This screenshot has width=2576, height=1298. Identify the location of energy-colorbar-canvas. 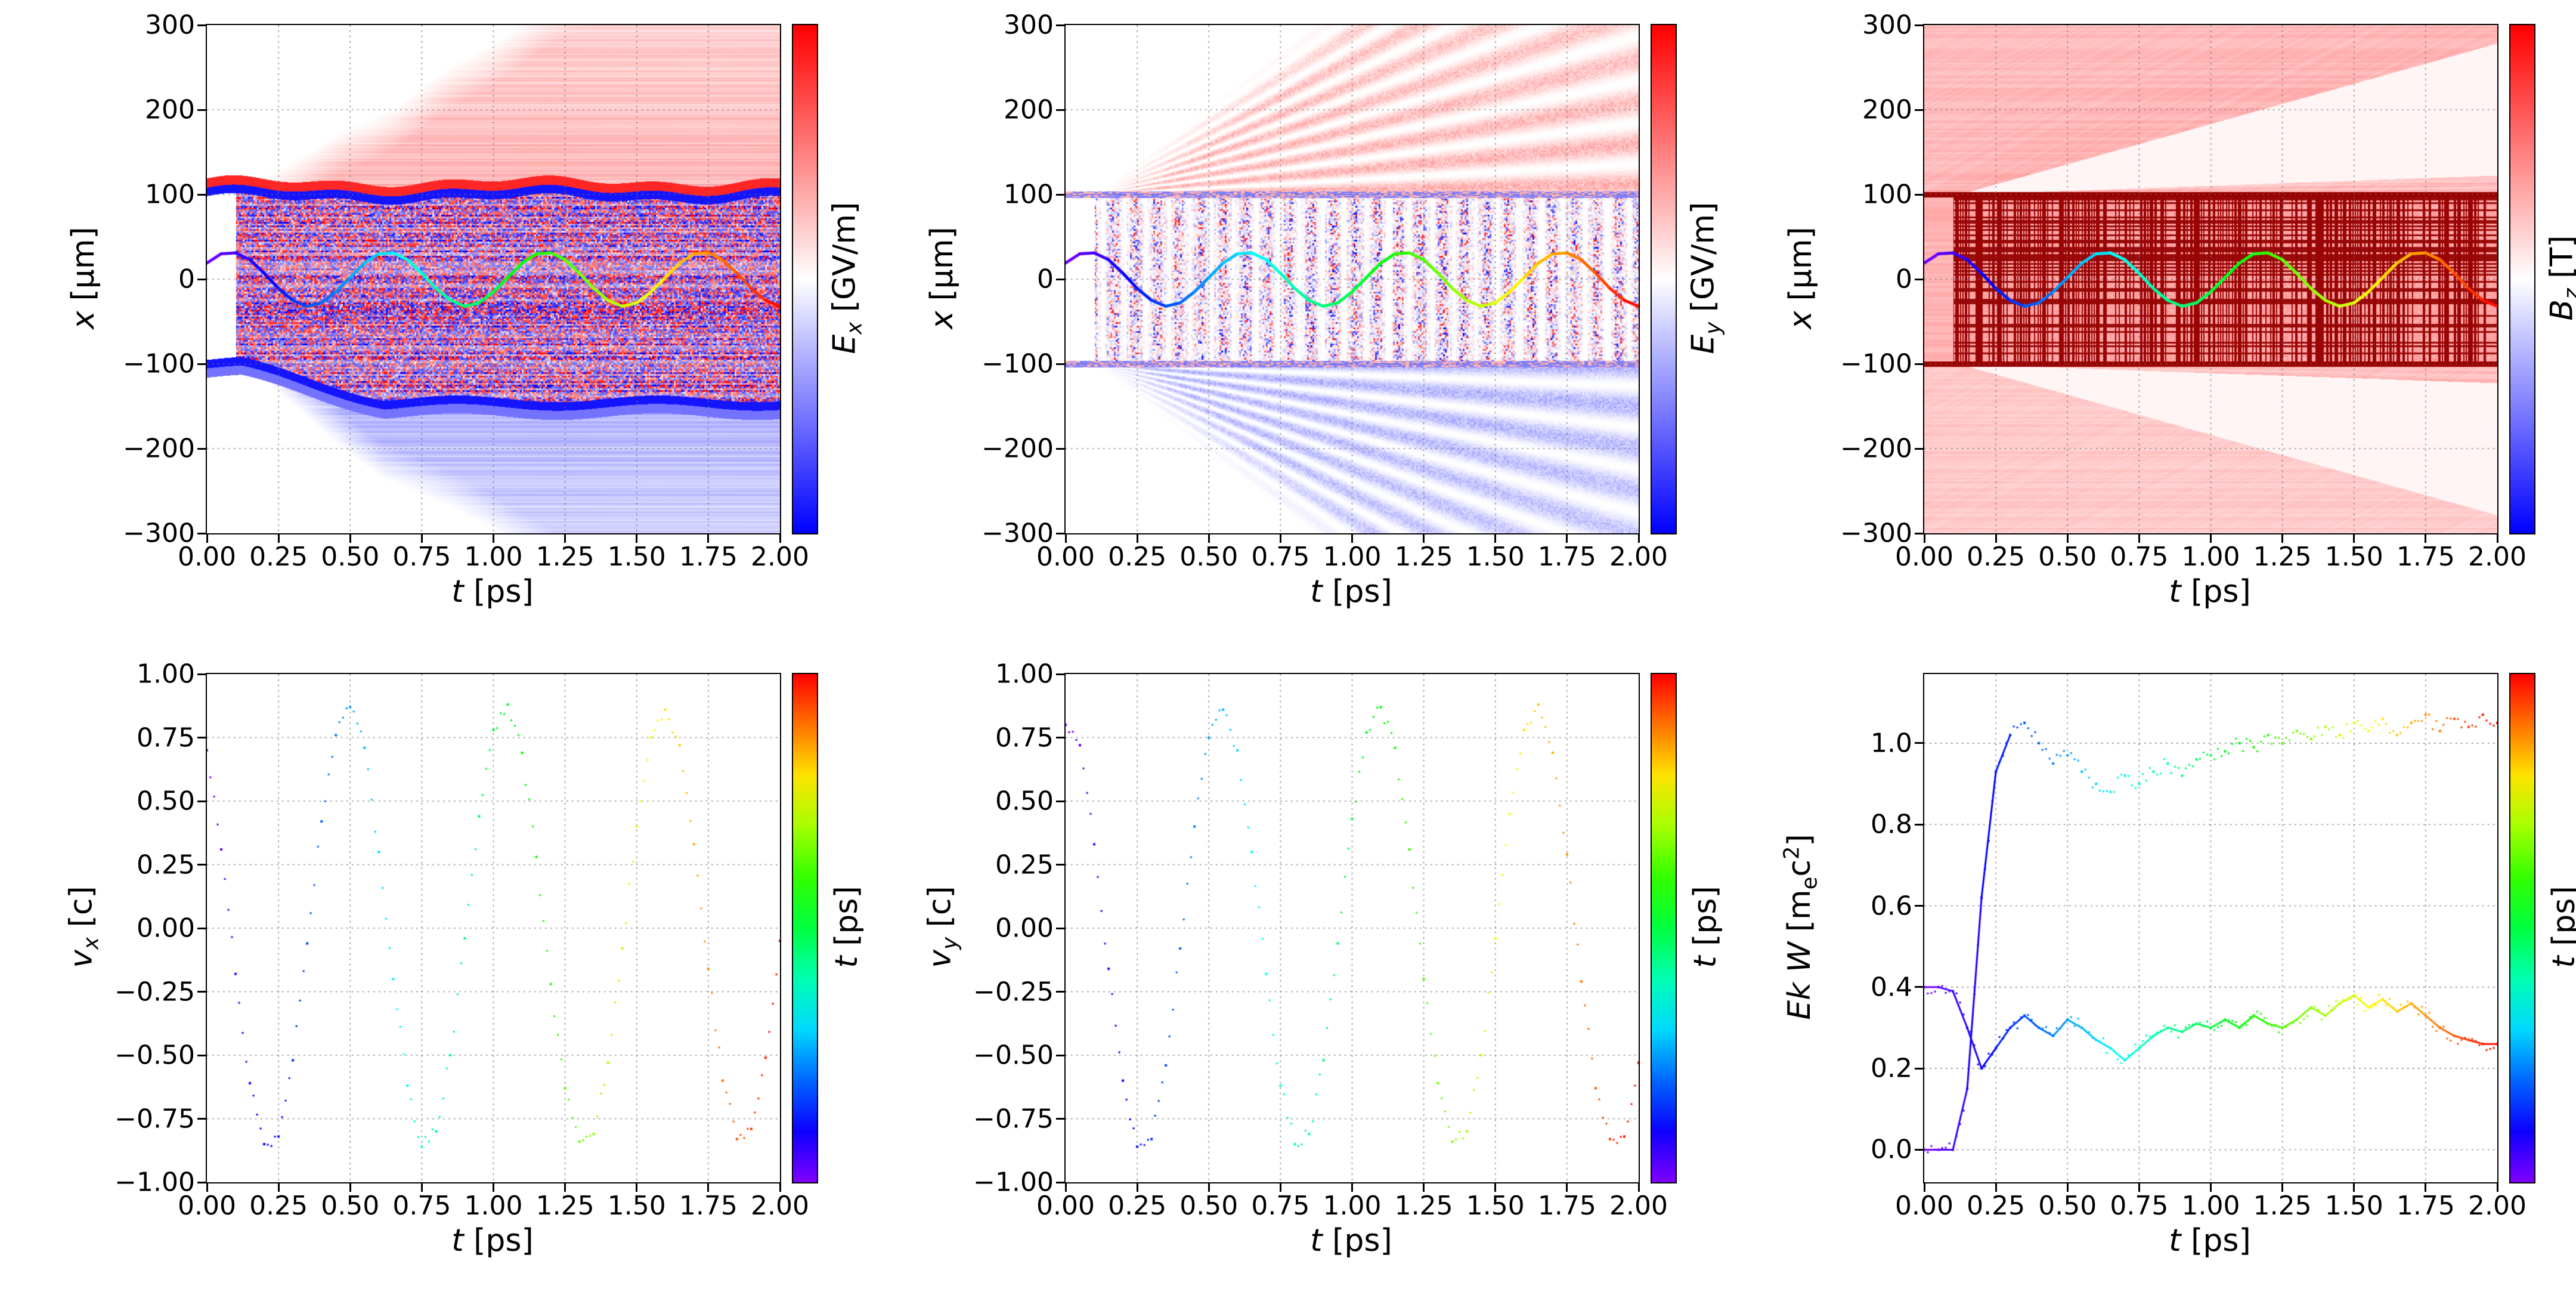
(2522, 928).